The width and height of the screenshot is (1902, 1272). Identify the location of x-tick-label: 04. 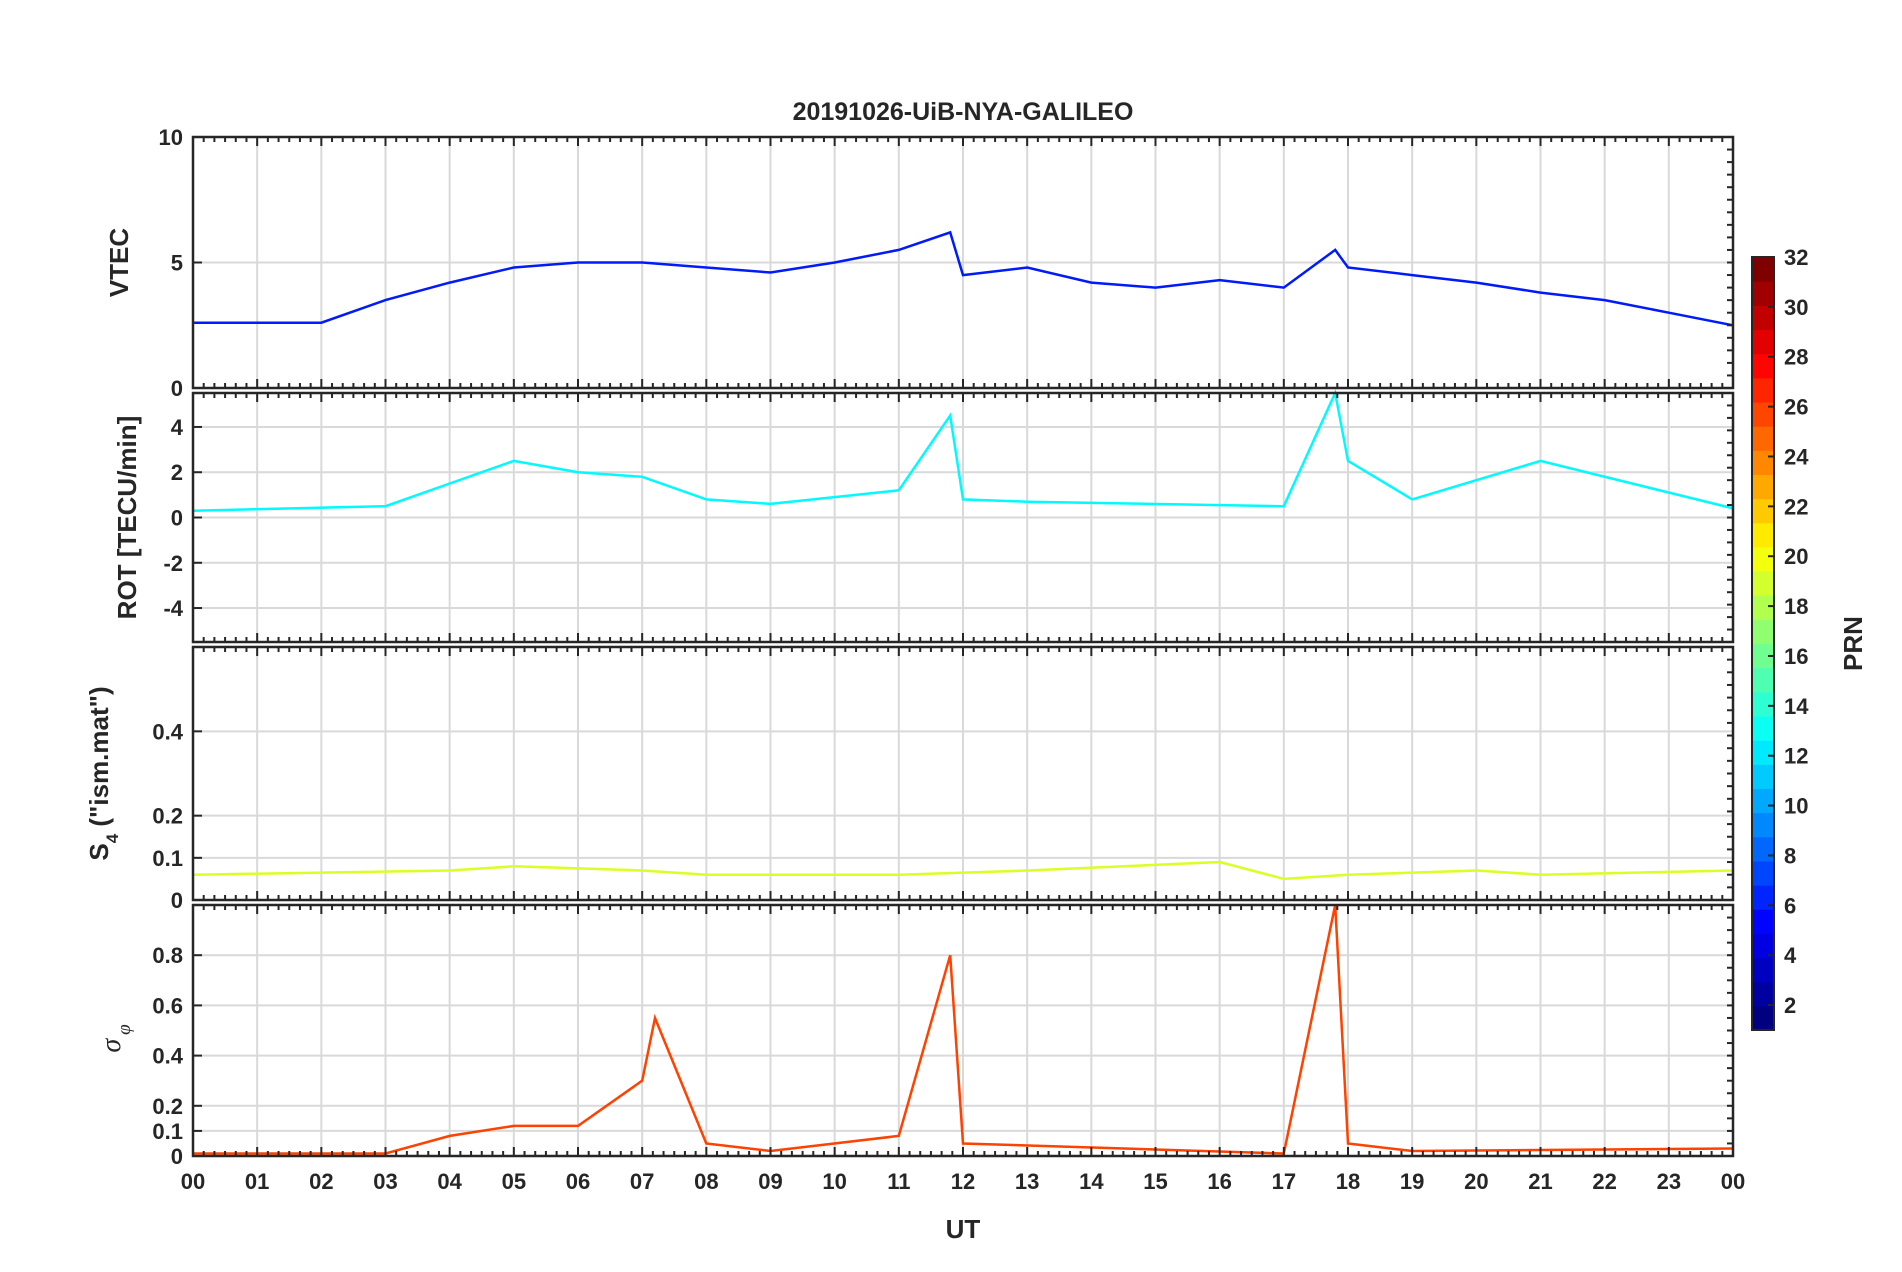
(449, 1181).